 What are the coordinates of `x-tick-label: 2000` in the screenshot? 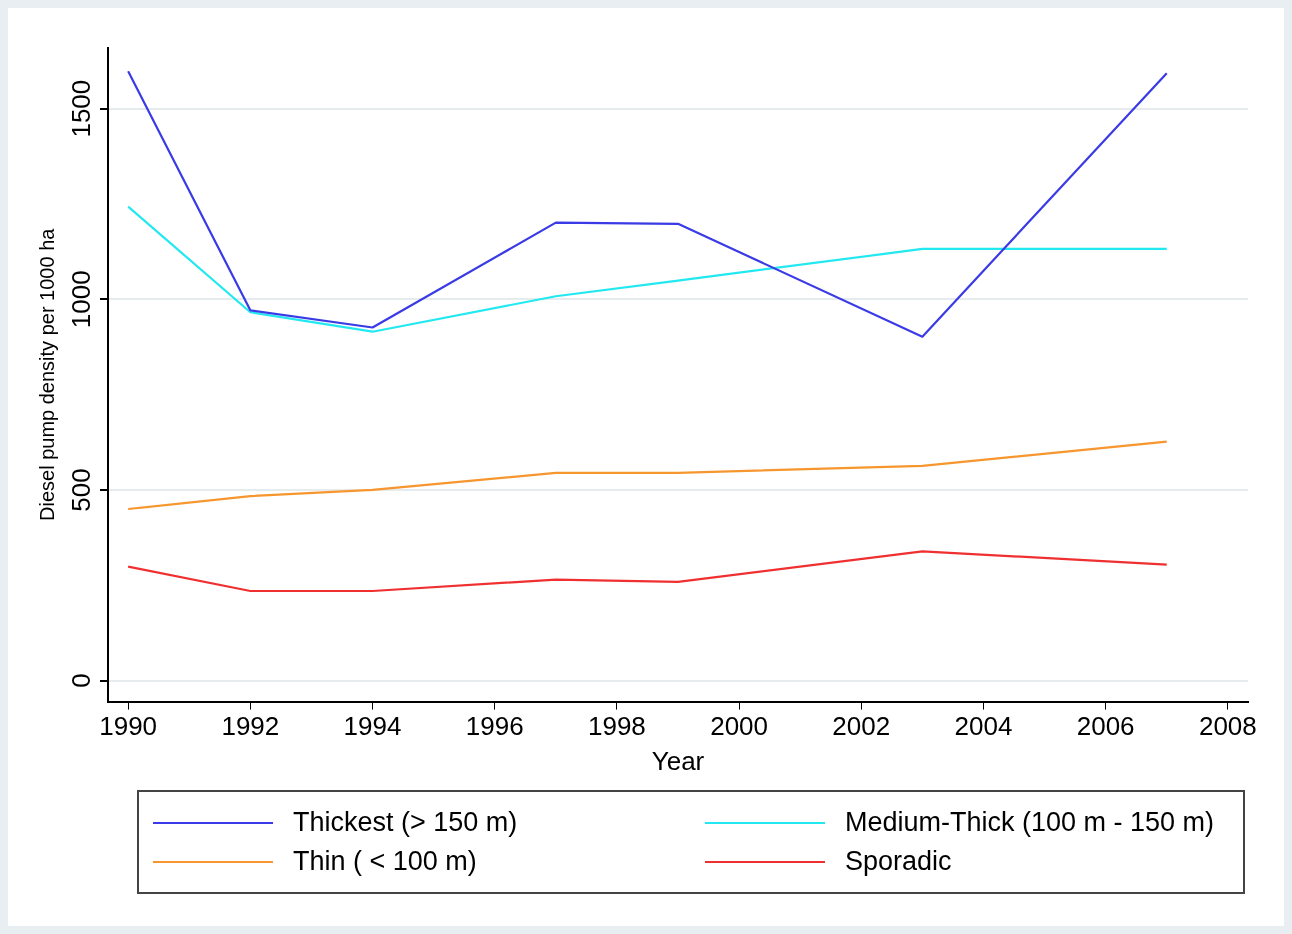 It's located at (739, 726).